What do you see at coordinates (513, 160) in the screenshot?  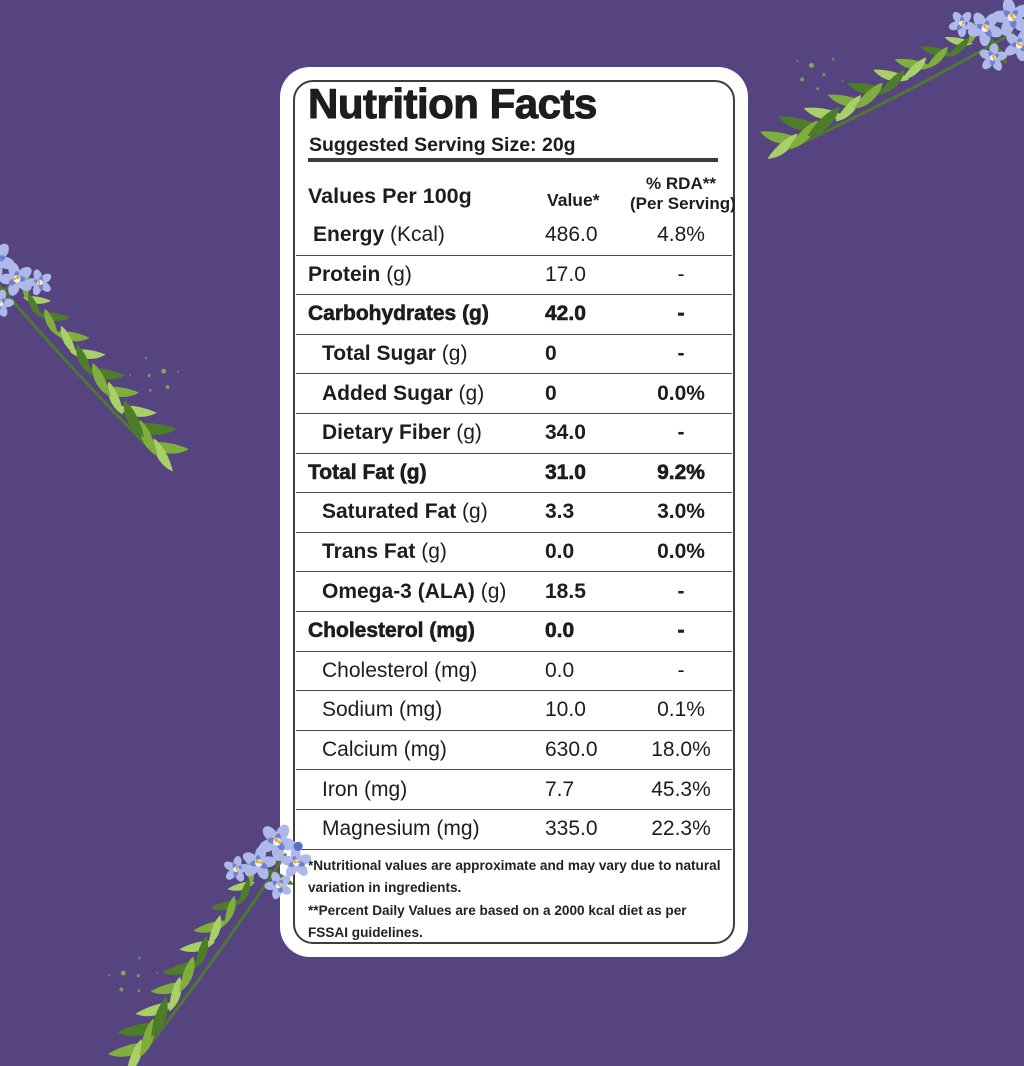 I see `header-rule` at bounding box center [513, 160].